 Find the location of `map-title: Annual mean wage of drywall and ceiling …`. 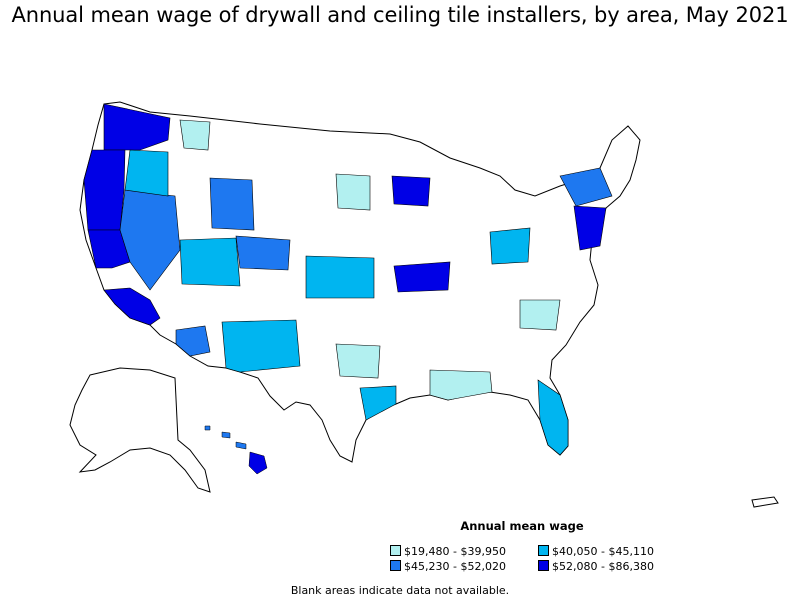

map-title: Annual mean wage of drywall and ceiling … is located at coordinates (400, 15).